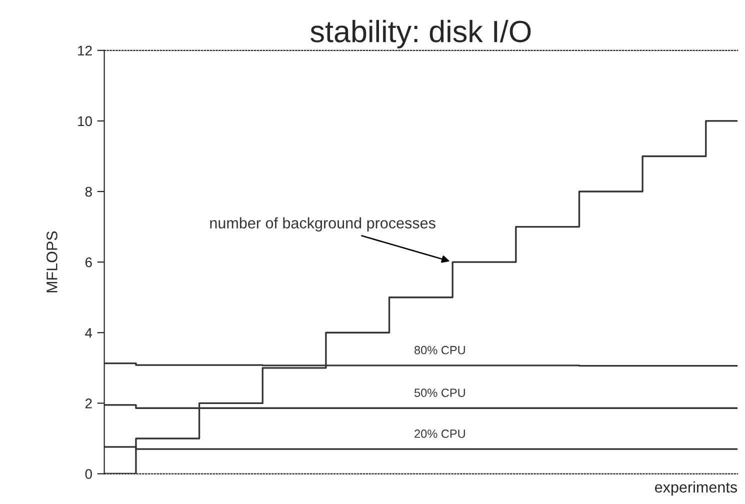 This screenshot has width=745, height=504. I want to click on chart-title: stability: disk I/O, so click(420, 34).